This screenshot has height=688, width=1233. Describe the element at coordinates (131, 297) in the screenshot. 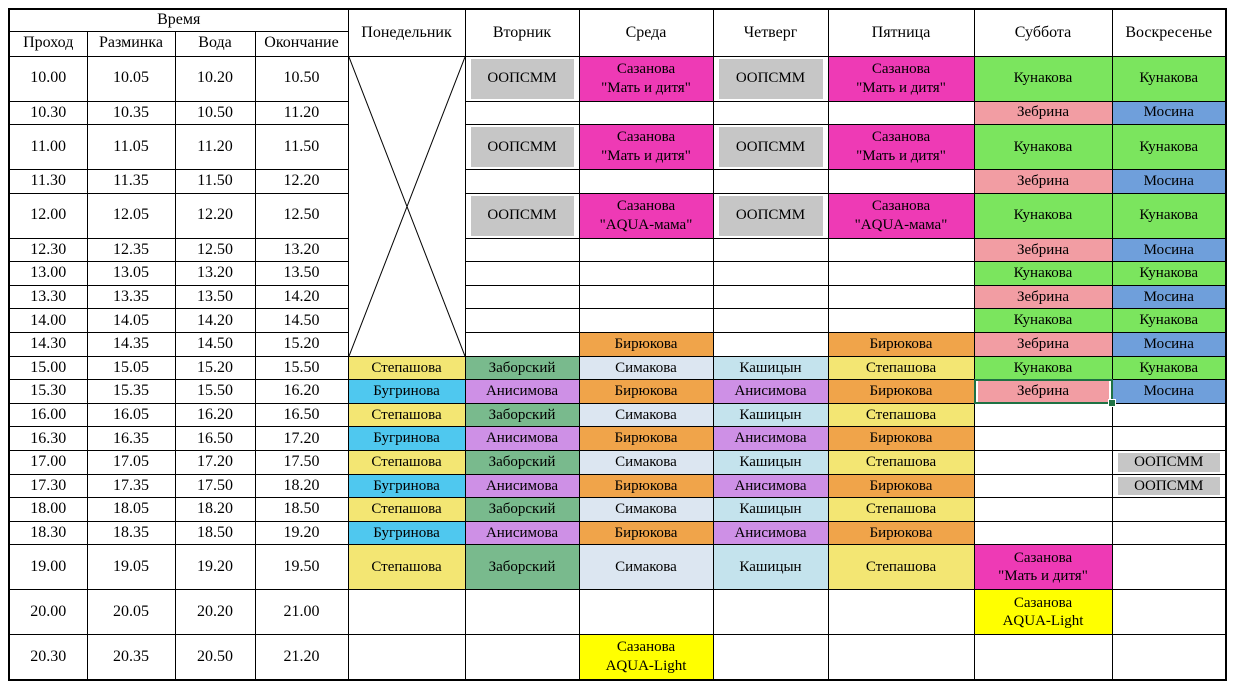

I see `time-cell: 13.35` at that location.